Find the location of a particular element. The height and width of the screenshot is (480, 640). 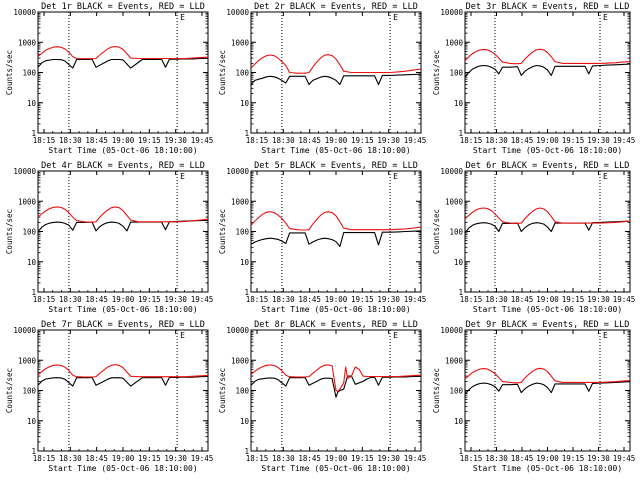

panel-title: Det 9r BLACK = Events, RED = LLD is located at coordinates (548, 325).